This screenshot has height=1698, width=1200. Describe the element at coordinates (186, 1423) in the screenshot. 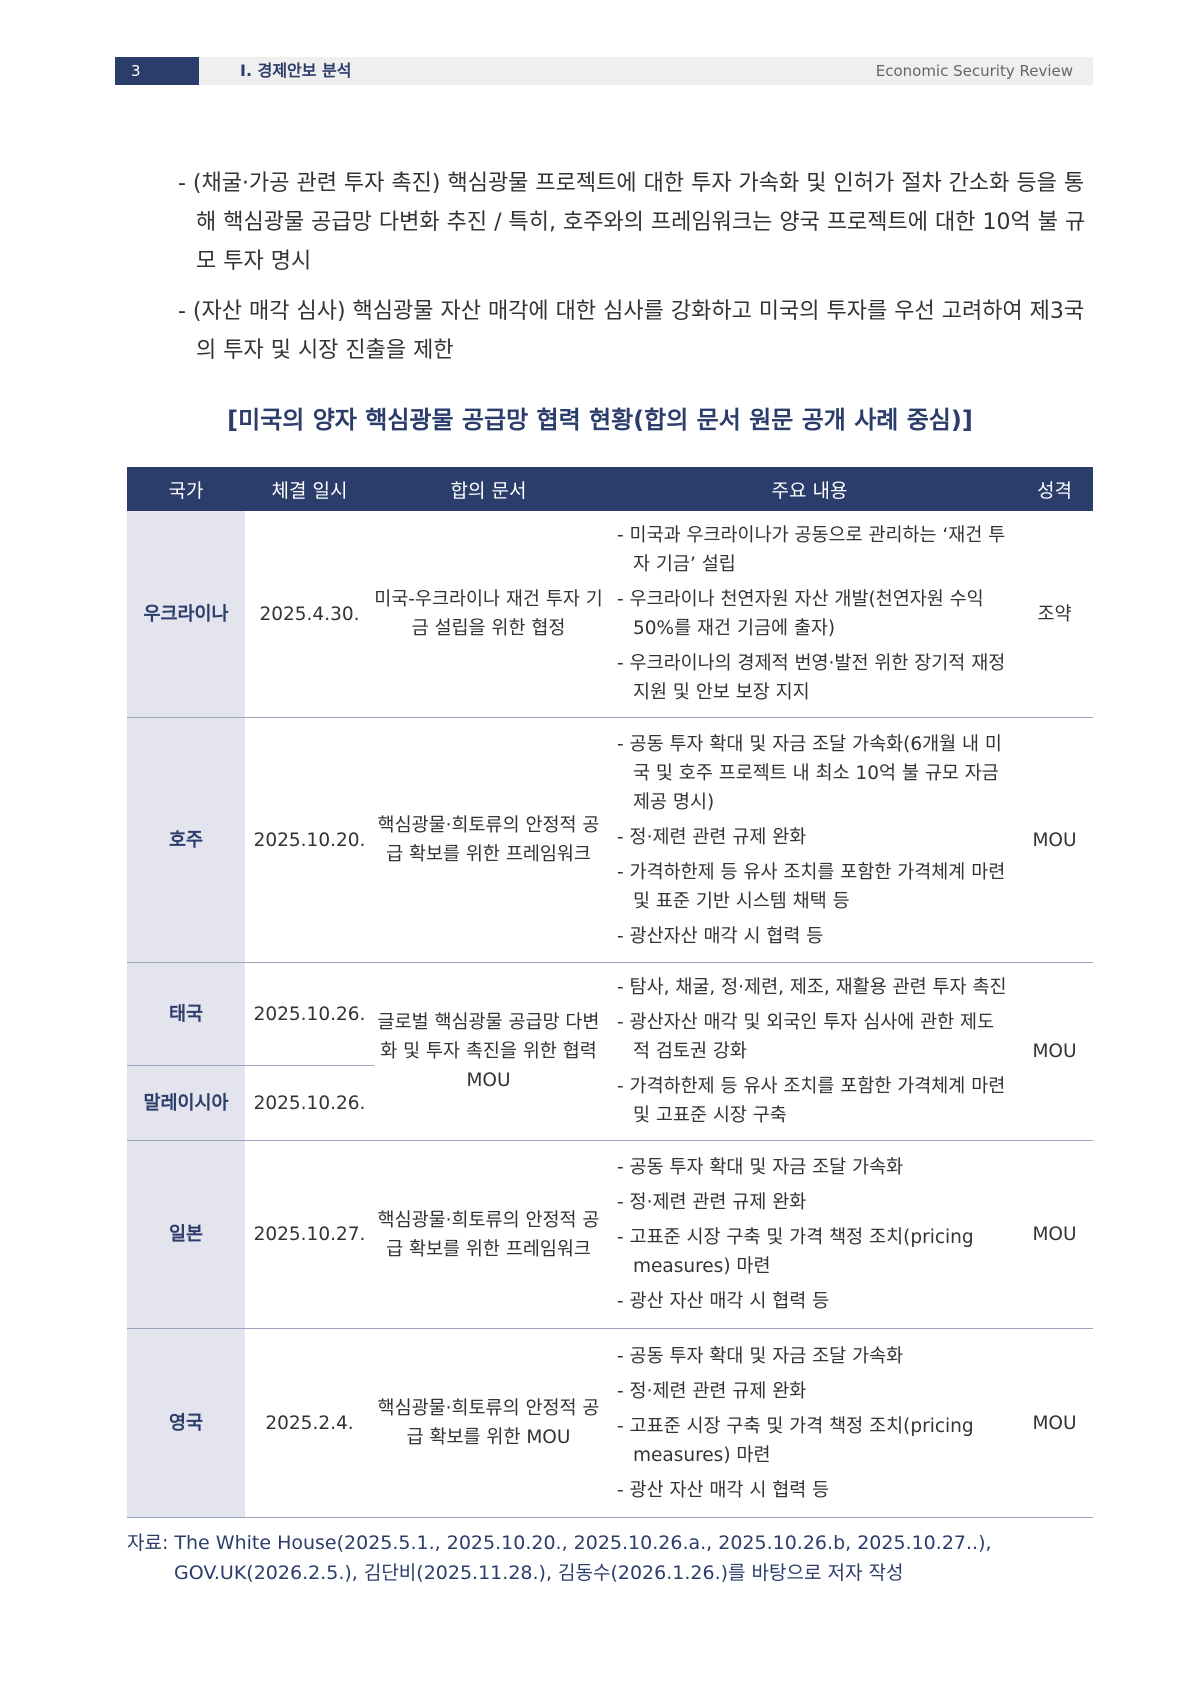

I see `country-cell: 영국` at that location.